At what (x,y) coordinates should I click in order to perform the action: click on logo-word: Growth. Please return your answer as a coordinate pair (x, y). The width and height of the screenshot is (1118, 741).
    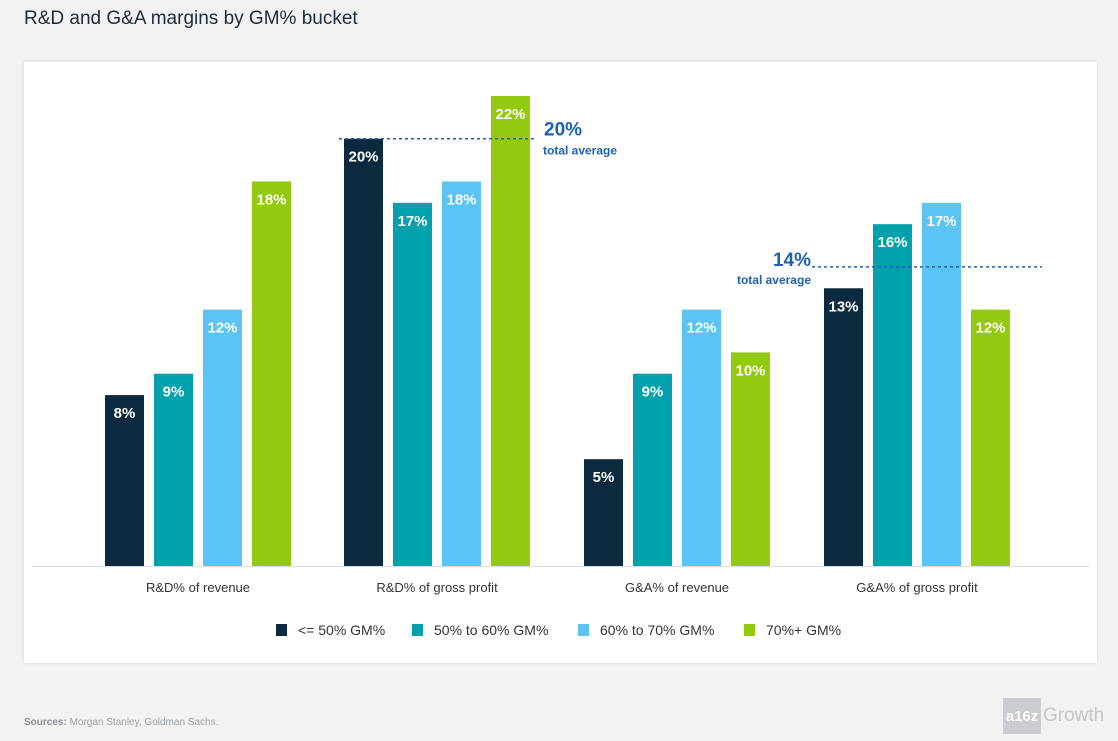
    Looking at the image, I should click on (1074, 715).